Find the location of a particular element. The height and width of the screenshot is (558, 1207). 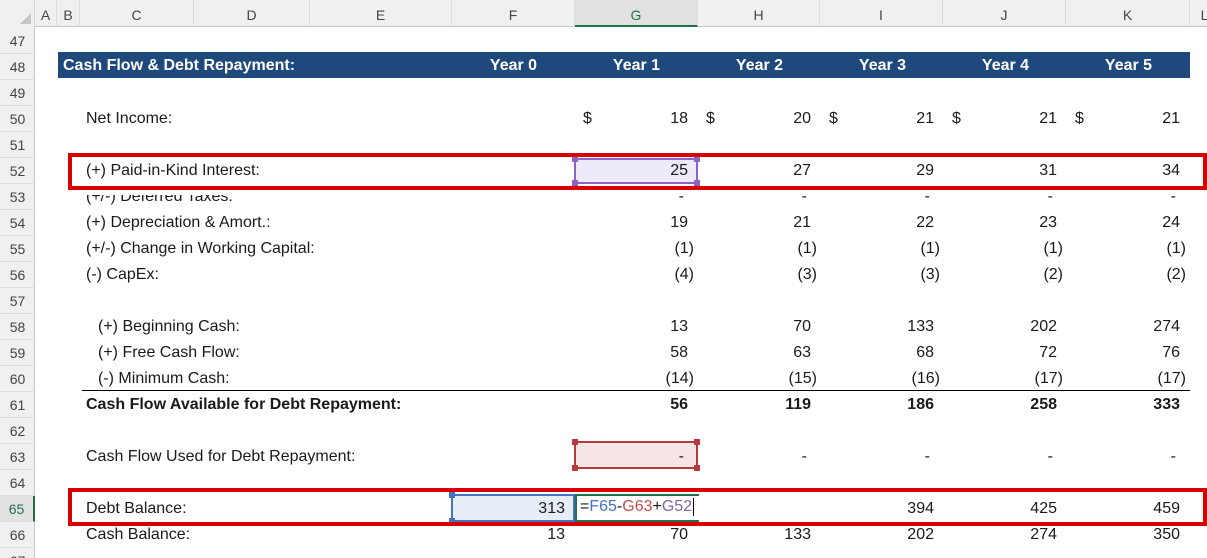

row-header-64: 64 is located at coordinates (17, 483).